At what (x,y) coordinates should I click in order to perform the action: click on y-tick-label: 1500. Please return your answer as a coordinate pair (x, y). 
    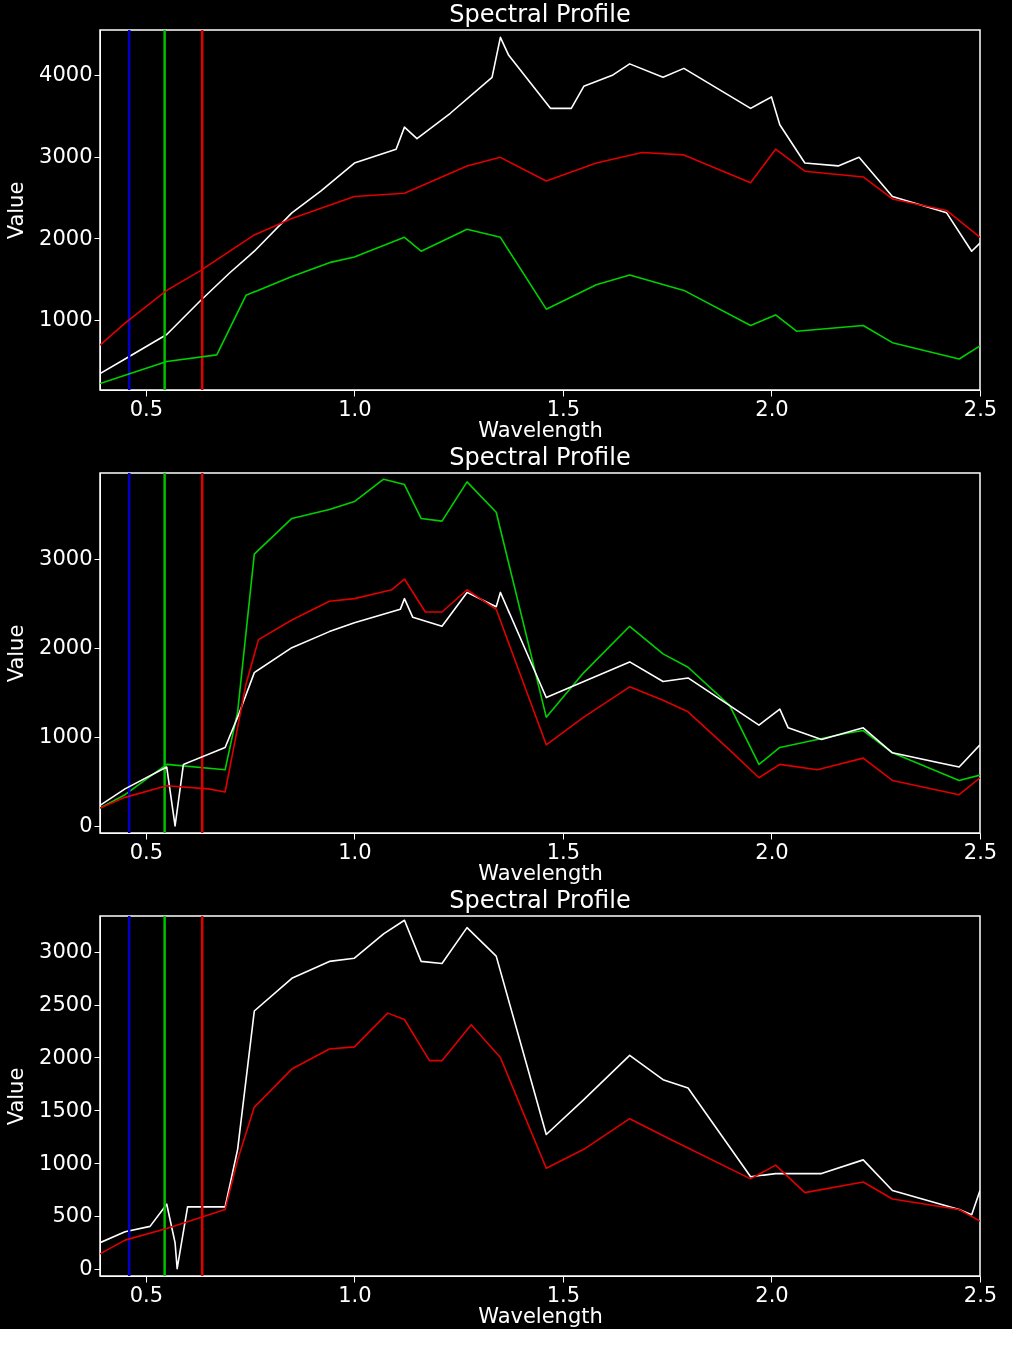
    Looking at the image, I should click on (66, 1109).